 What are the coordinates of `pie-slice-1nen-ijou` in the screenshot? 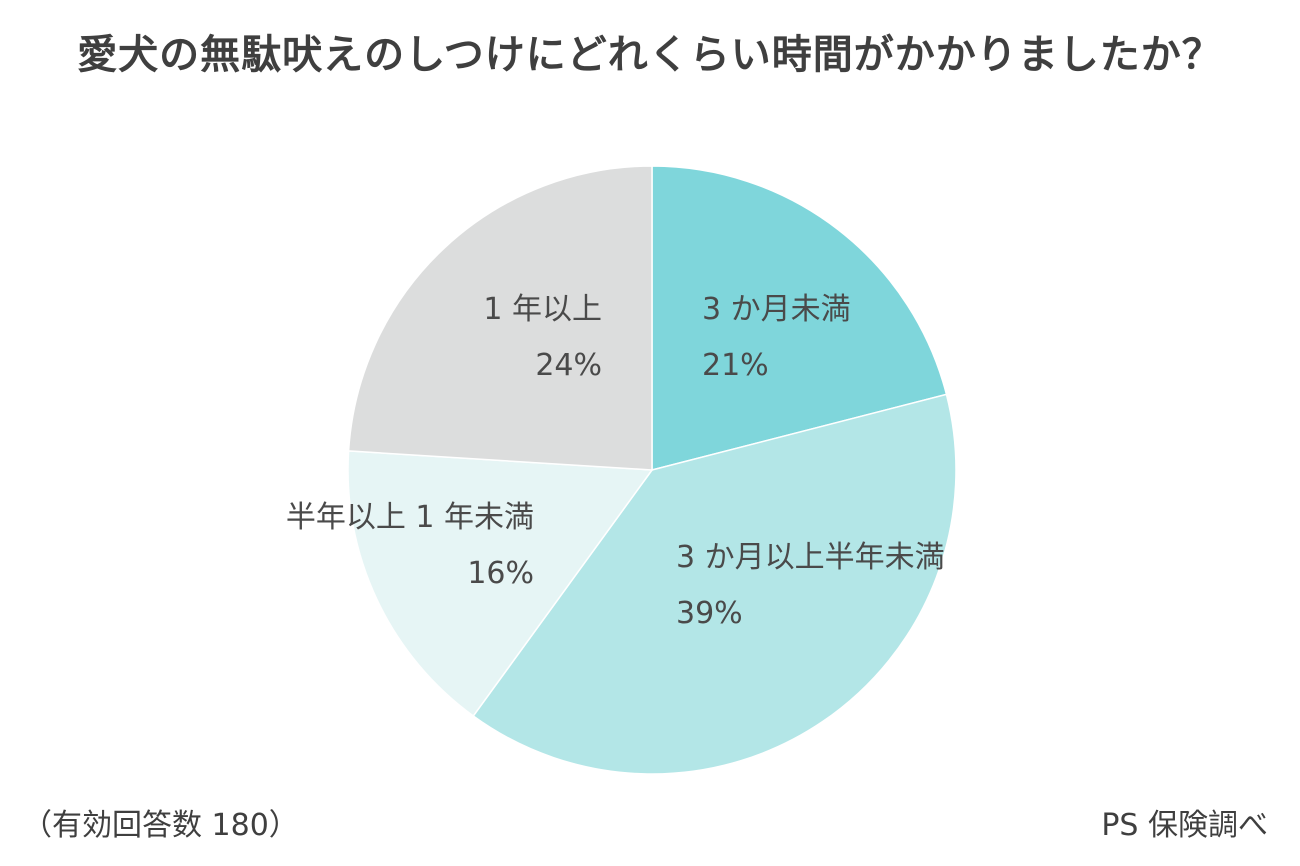 It's located at (500, 318).